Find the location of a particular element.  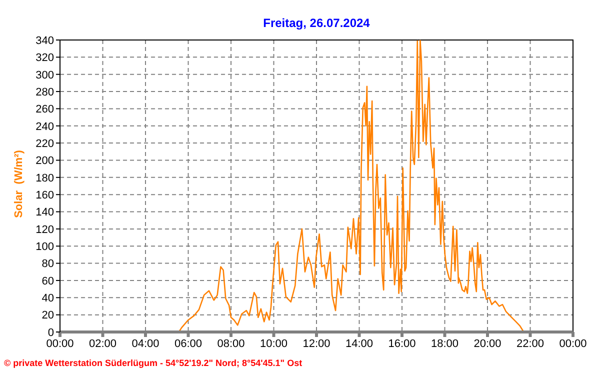

y-axis-title: Solar (W/m²) is located at coordinates (19, 184).